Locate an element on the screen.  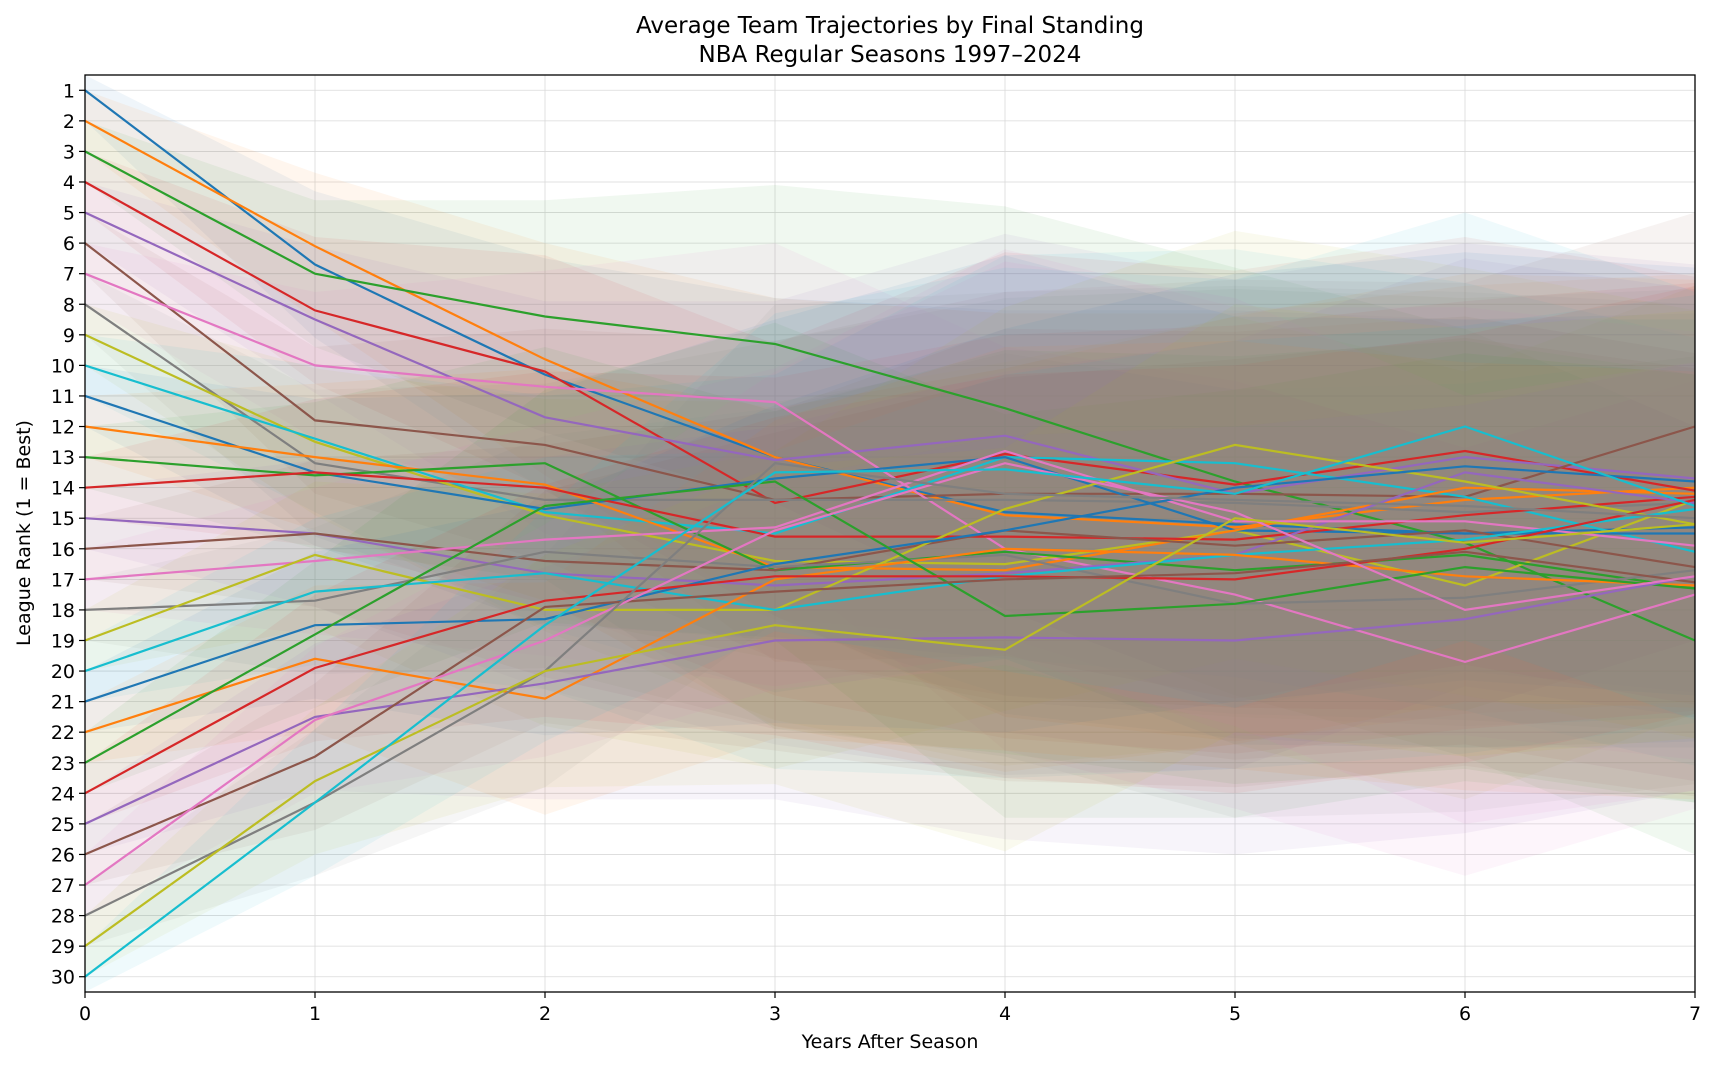
y-tick-label: 10 is located at coordinates (63, 366).